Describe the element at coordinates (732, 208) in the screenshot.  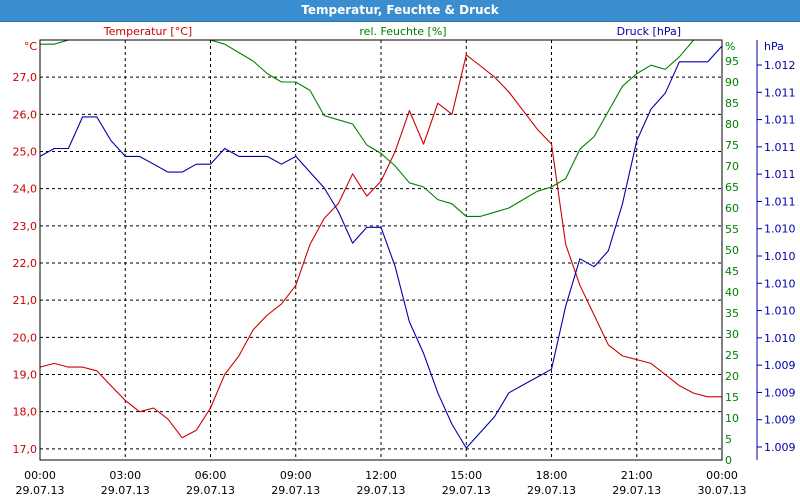
I see `humidity-tick: 60` at that location.